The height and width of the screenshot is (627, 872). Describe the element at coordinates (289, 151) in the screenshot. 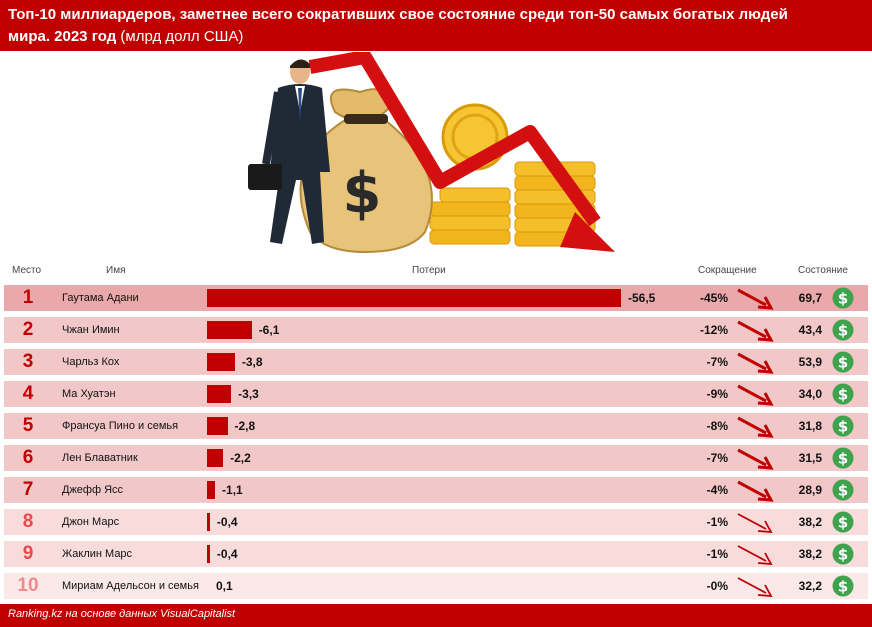

I see `businessman` at that location.